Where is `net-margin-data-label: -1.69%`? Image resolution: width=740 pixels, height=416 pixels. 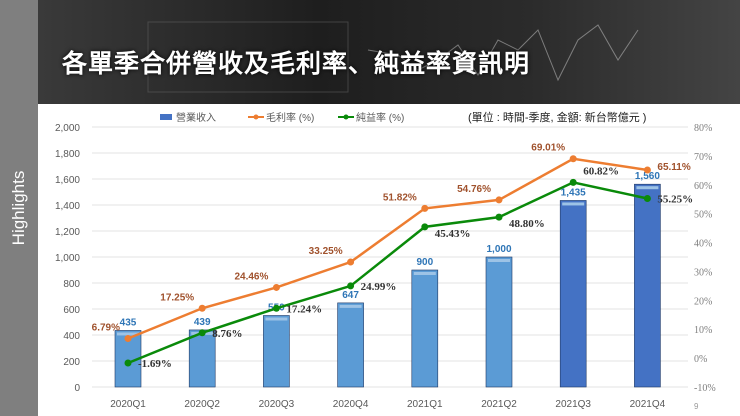 net-margin-data-label: -1.69% is located at coordinates (155, 364).